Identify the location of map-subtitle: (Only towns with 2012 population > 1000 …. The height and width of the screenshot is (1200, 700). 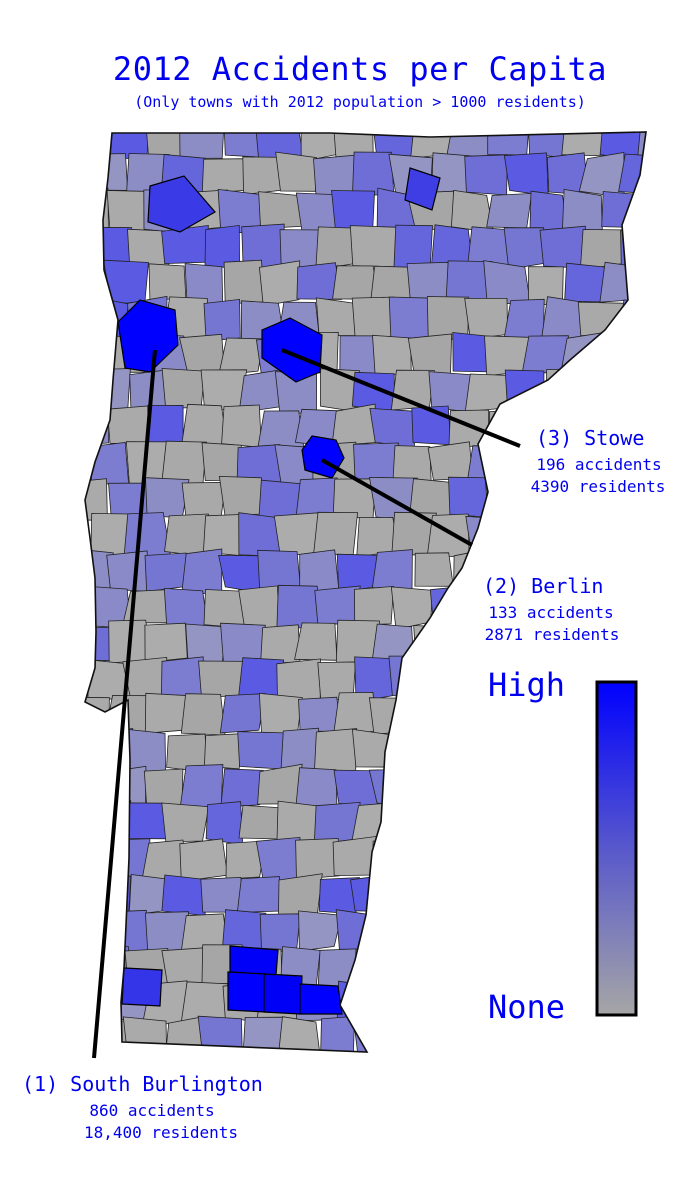
(360, 102).